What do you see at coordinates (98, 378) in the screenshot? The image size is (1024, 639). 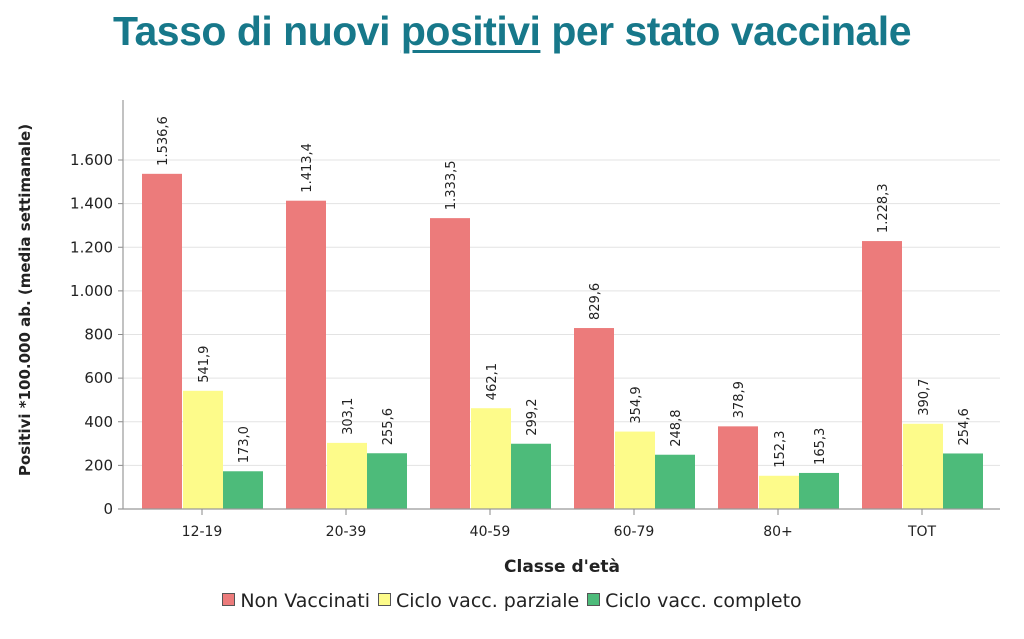 I see `y-tick-label: 600` at bounding box center [98, 378].